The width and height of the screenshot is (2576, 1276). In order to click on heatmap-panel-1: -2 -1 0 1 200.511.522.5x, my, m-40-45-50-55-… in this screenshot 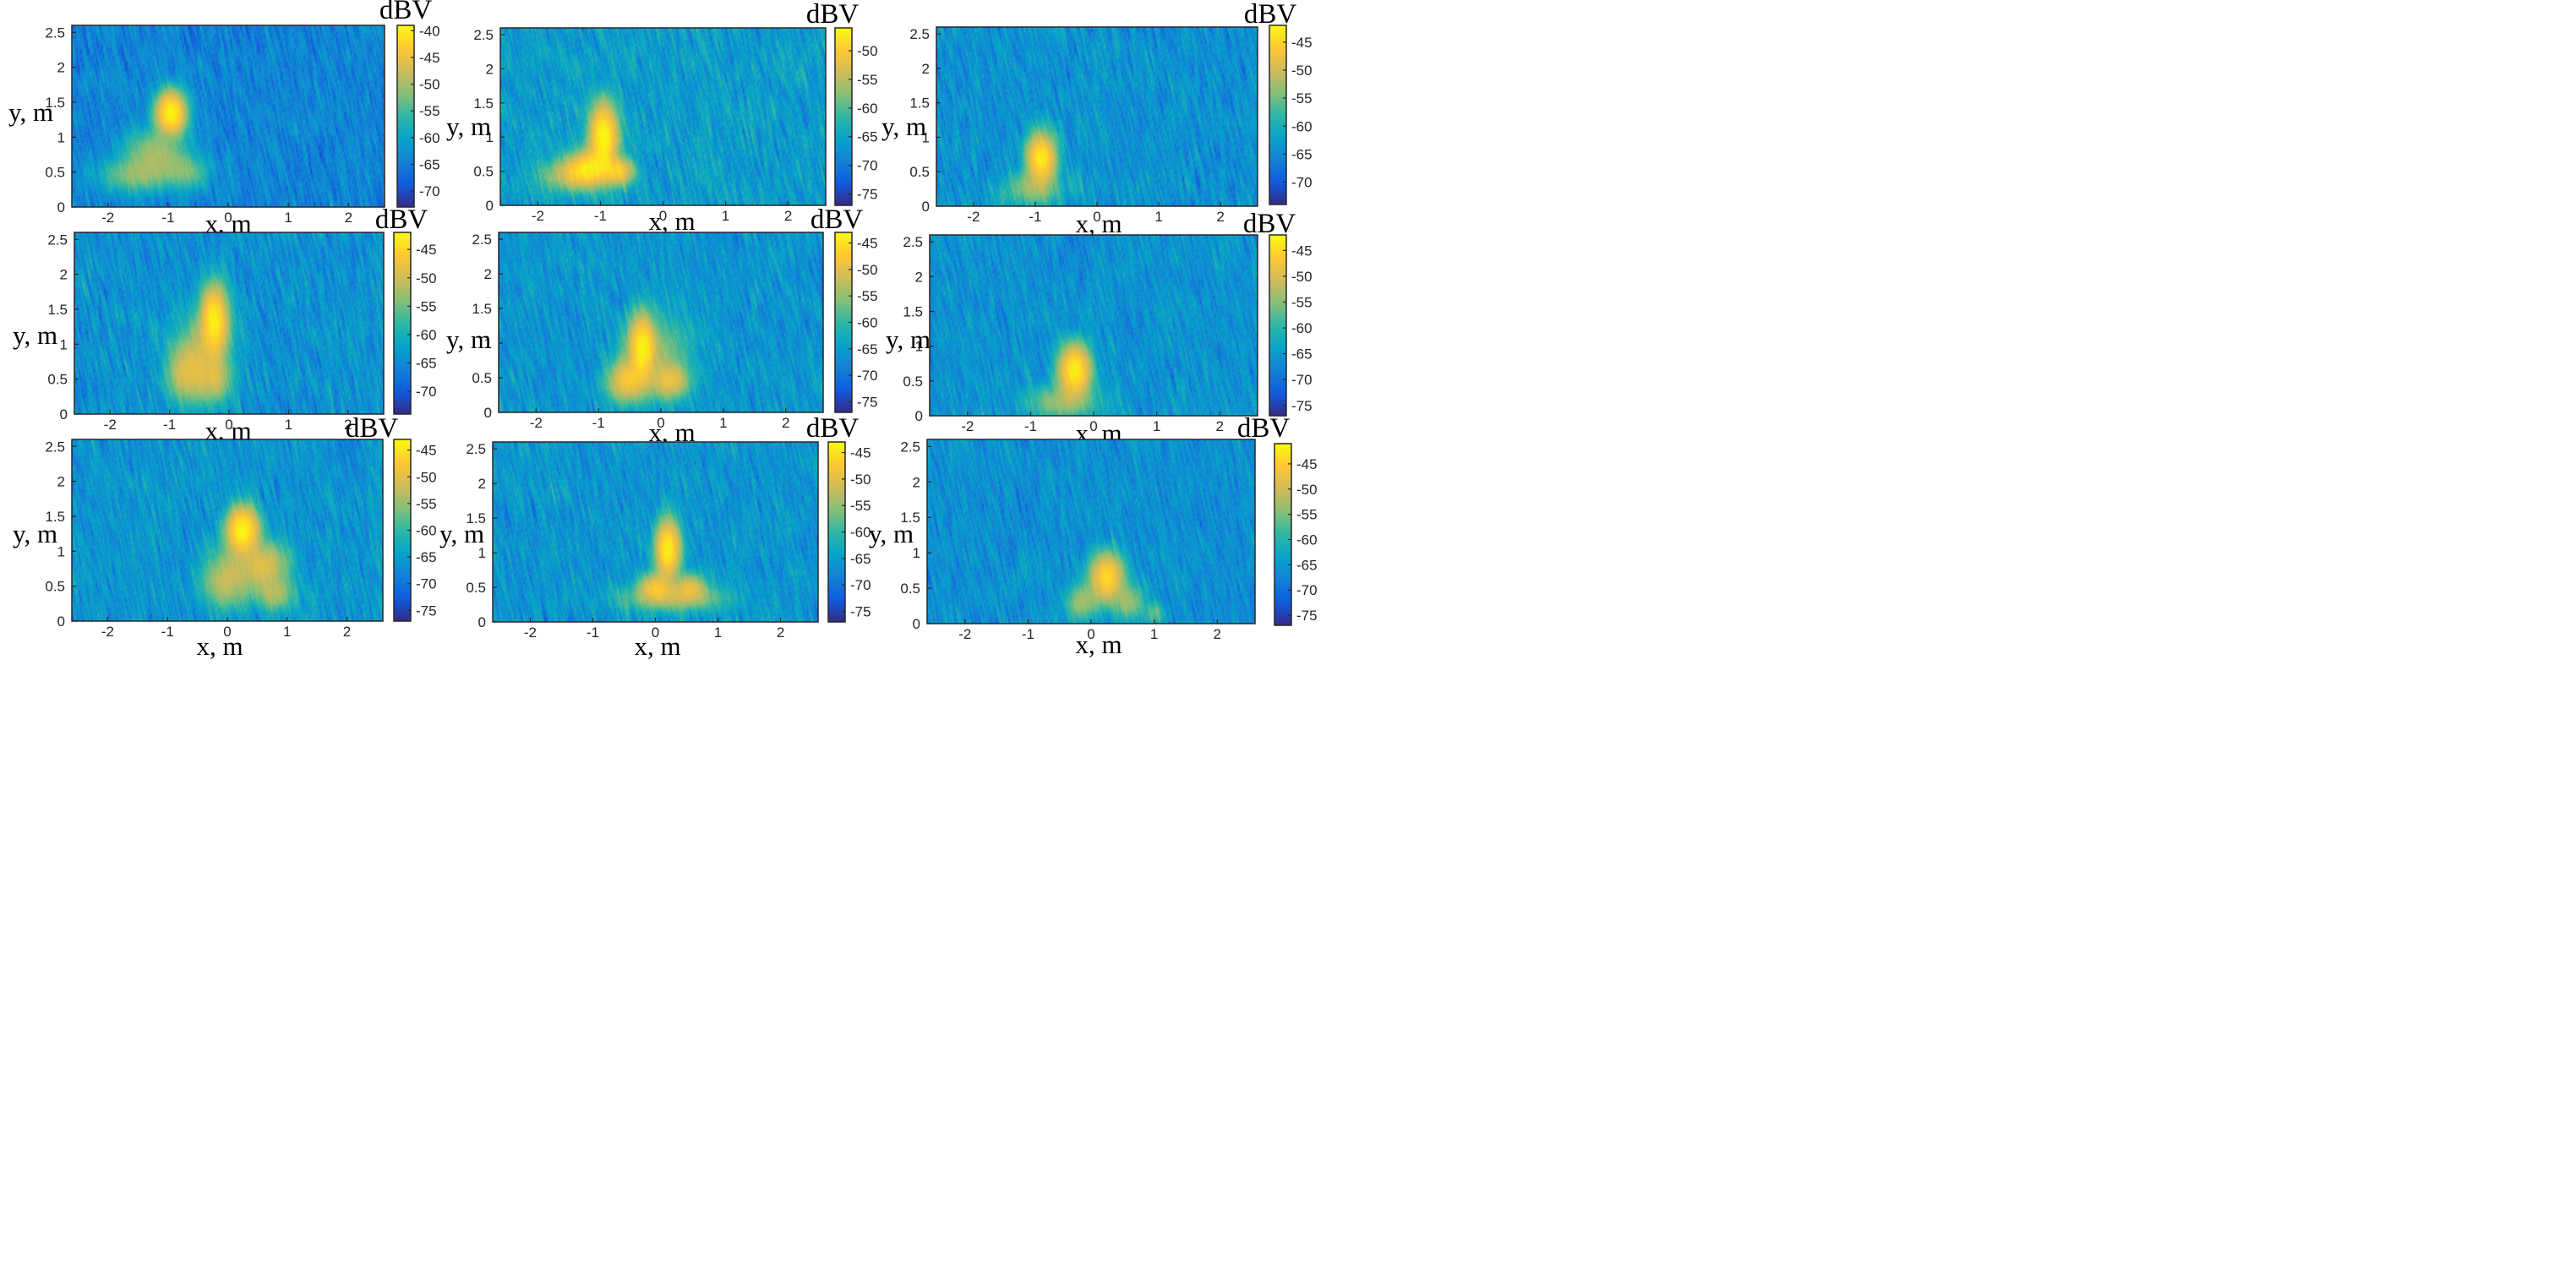, I will do `click(224, 119)`.